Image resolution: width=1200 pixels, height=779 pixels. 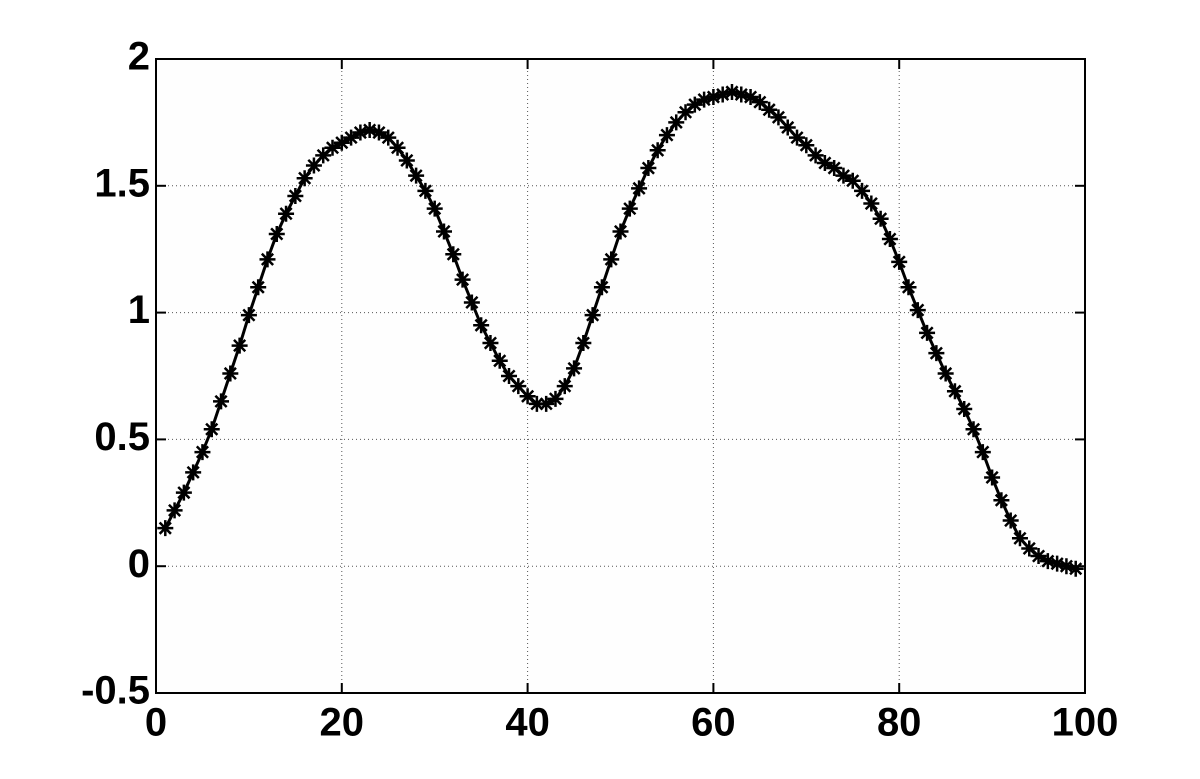 What do you see at coordinates (139, 57) in the screenshot?
I see `y-tick-label: 2` at bounding box center [139, 57].